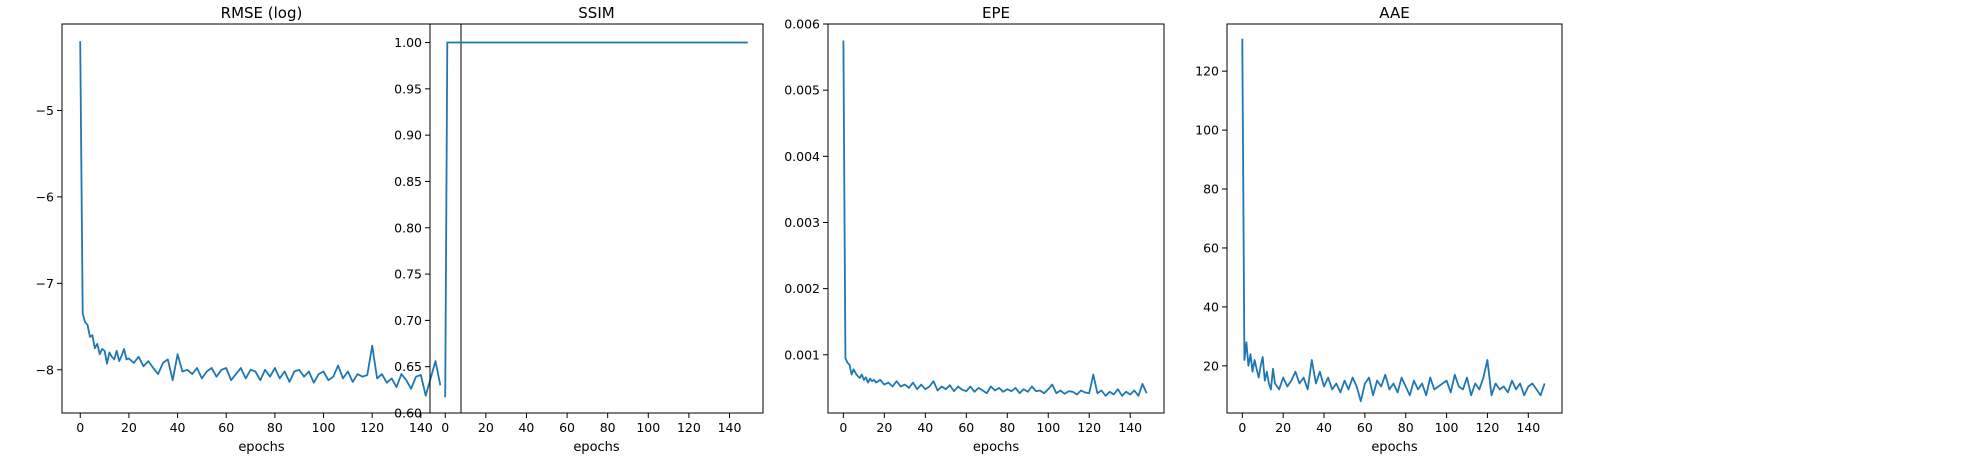  What do you see at coordinates (802, 288) in the screenshot?
I see `y-tick-label: 0.002` at bounding box center [802, 288].